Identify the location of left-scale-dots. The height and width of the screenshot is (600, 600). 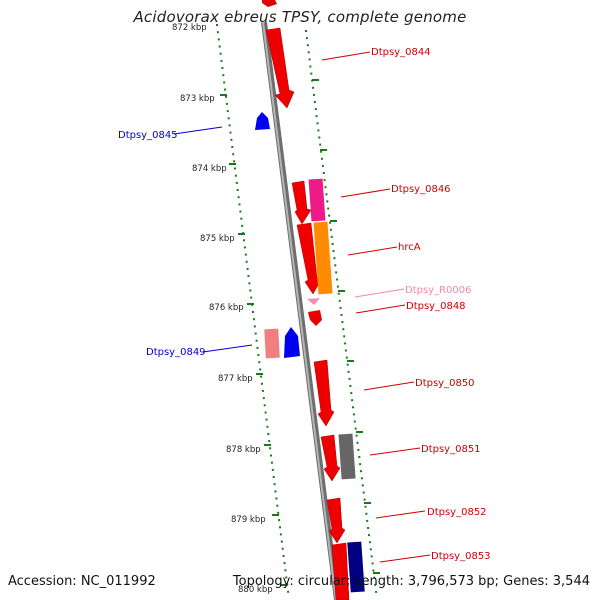
(253, 308).